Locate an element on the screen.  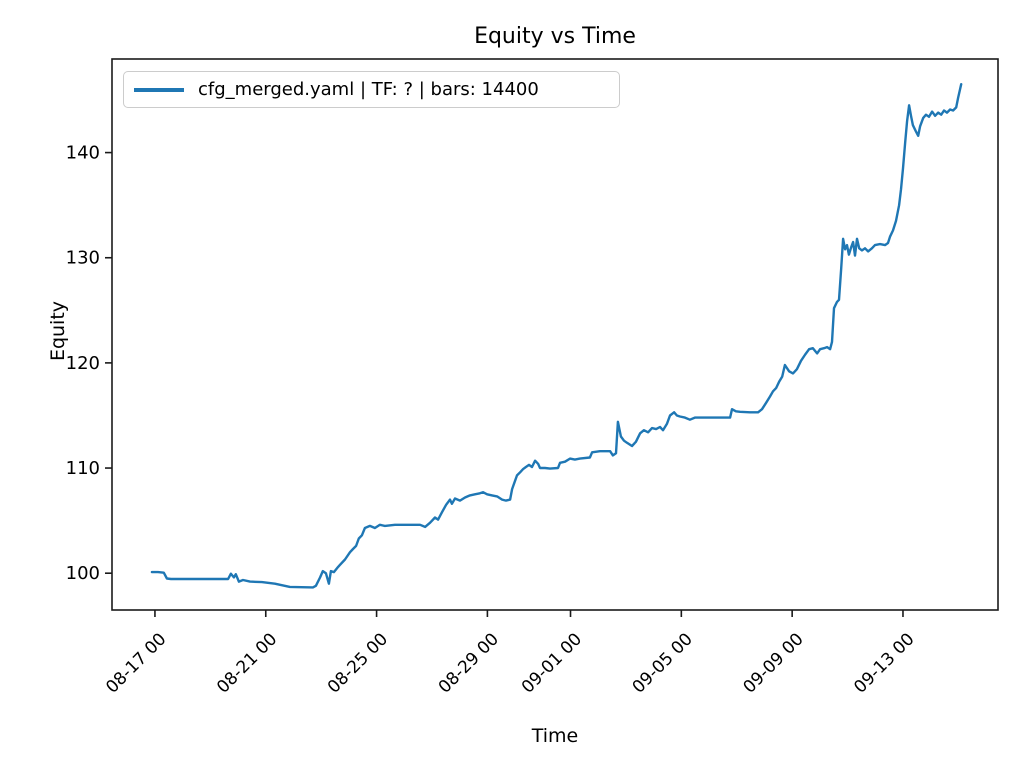
x-tick-label: 08-17 00 is located at coordinates (136, 663).